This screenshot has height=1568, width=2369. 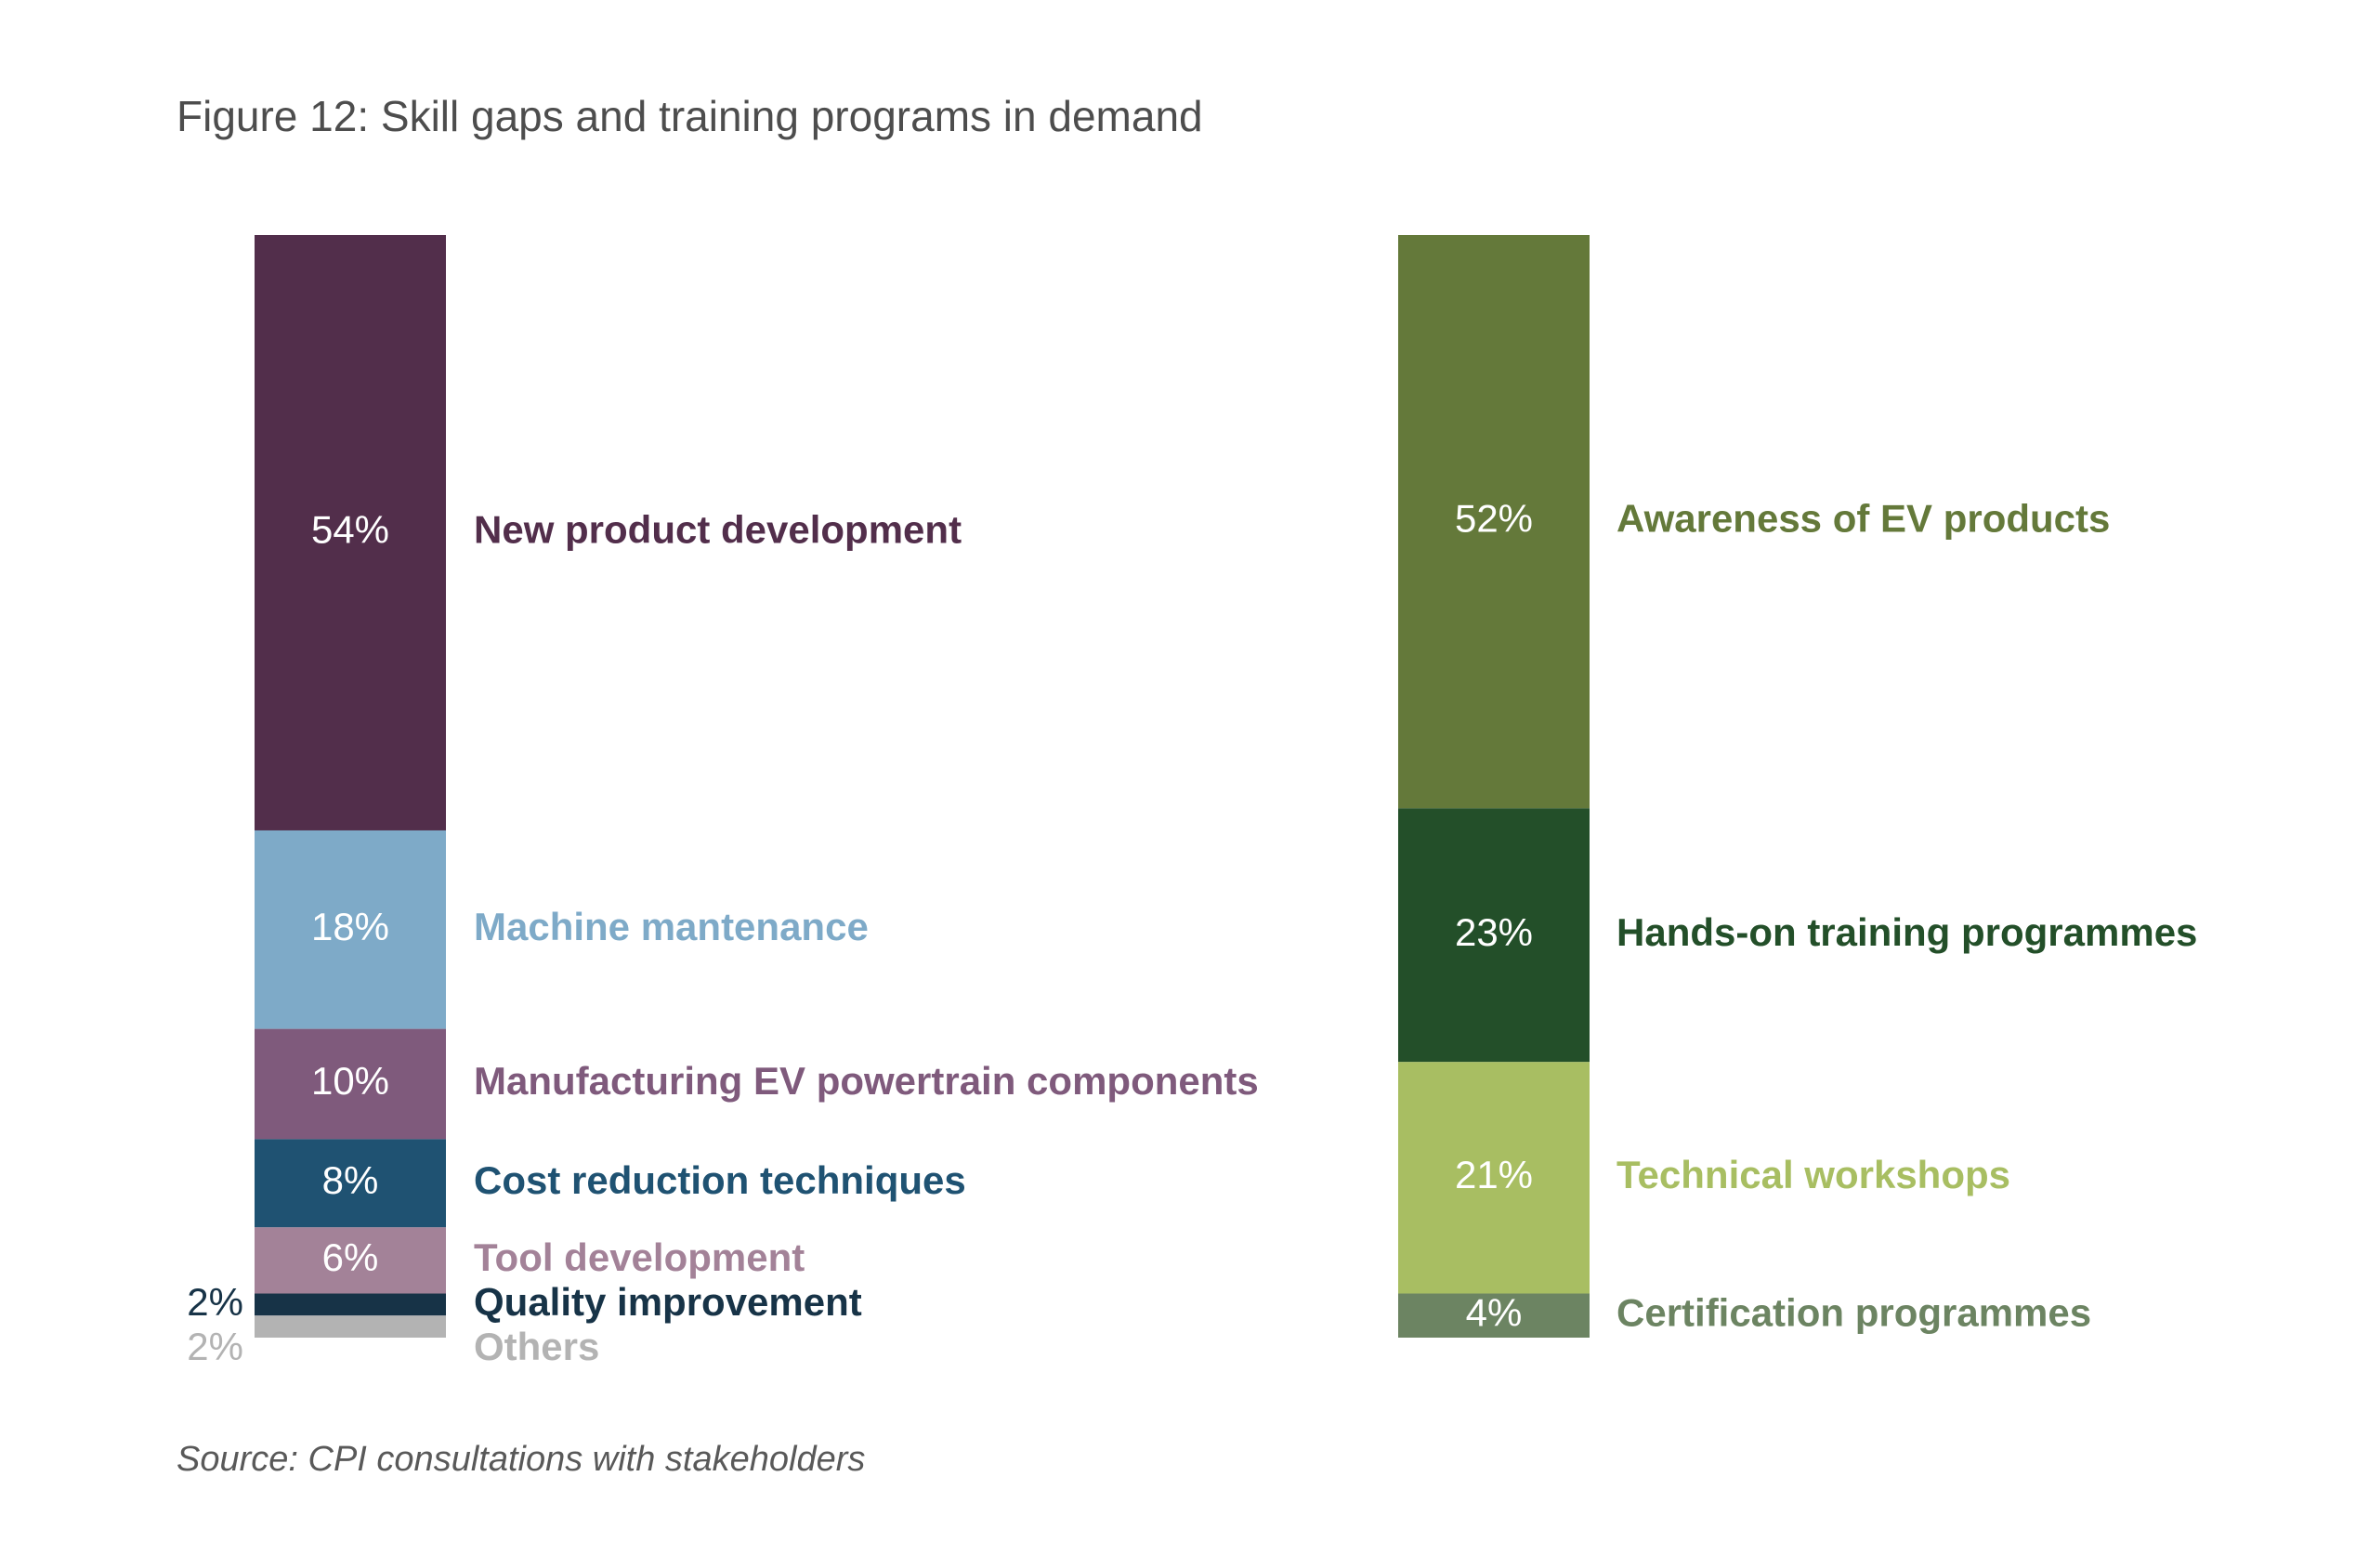 What do you see at coordinates (350, 926) in the screenshot?
I see `value-label: 18%` at bounding box center [350, 926].